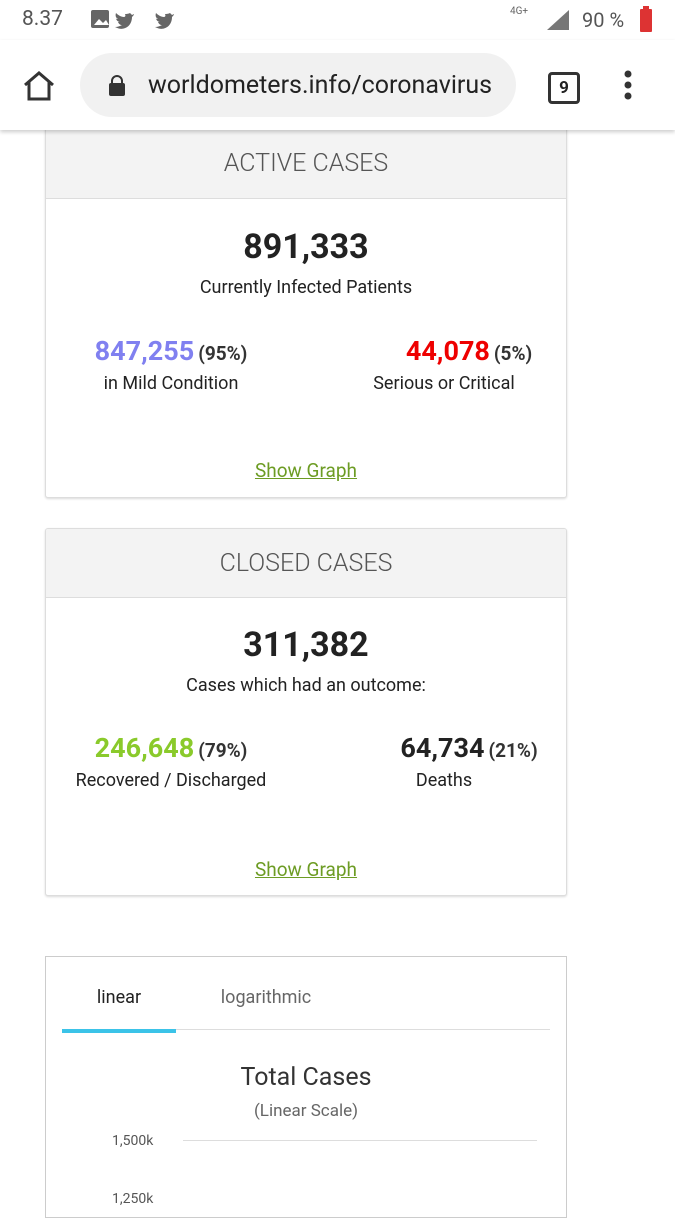  Describe the element at coordinates (447, 351) in the screenshot. I see `stat-value: 44,078` at that location.